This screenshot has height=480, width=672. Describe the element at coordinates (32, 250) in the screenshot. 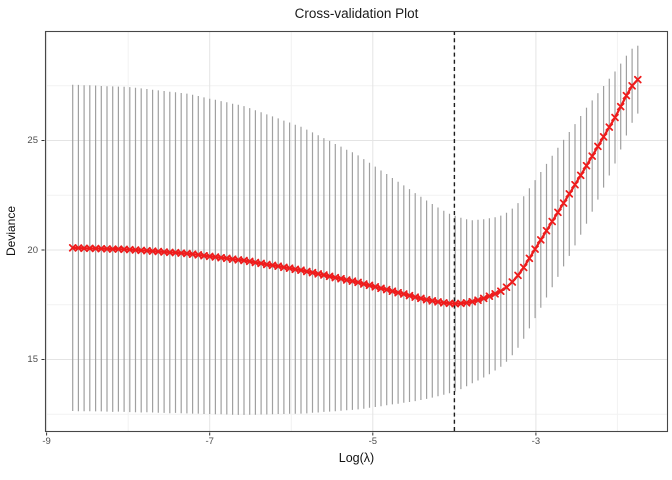

I see `y-tick-label: 20` at that location.